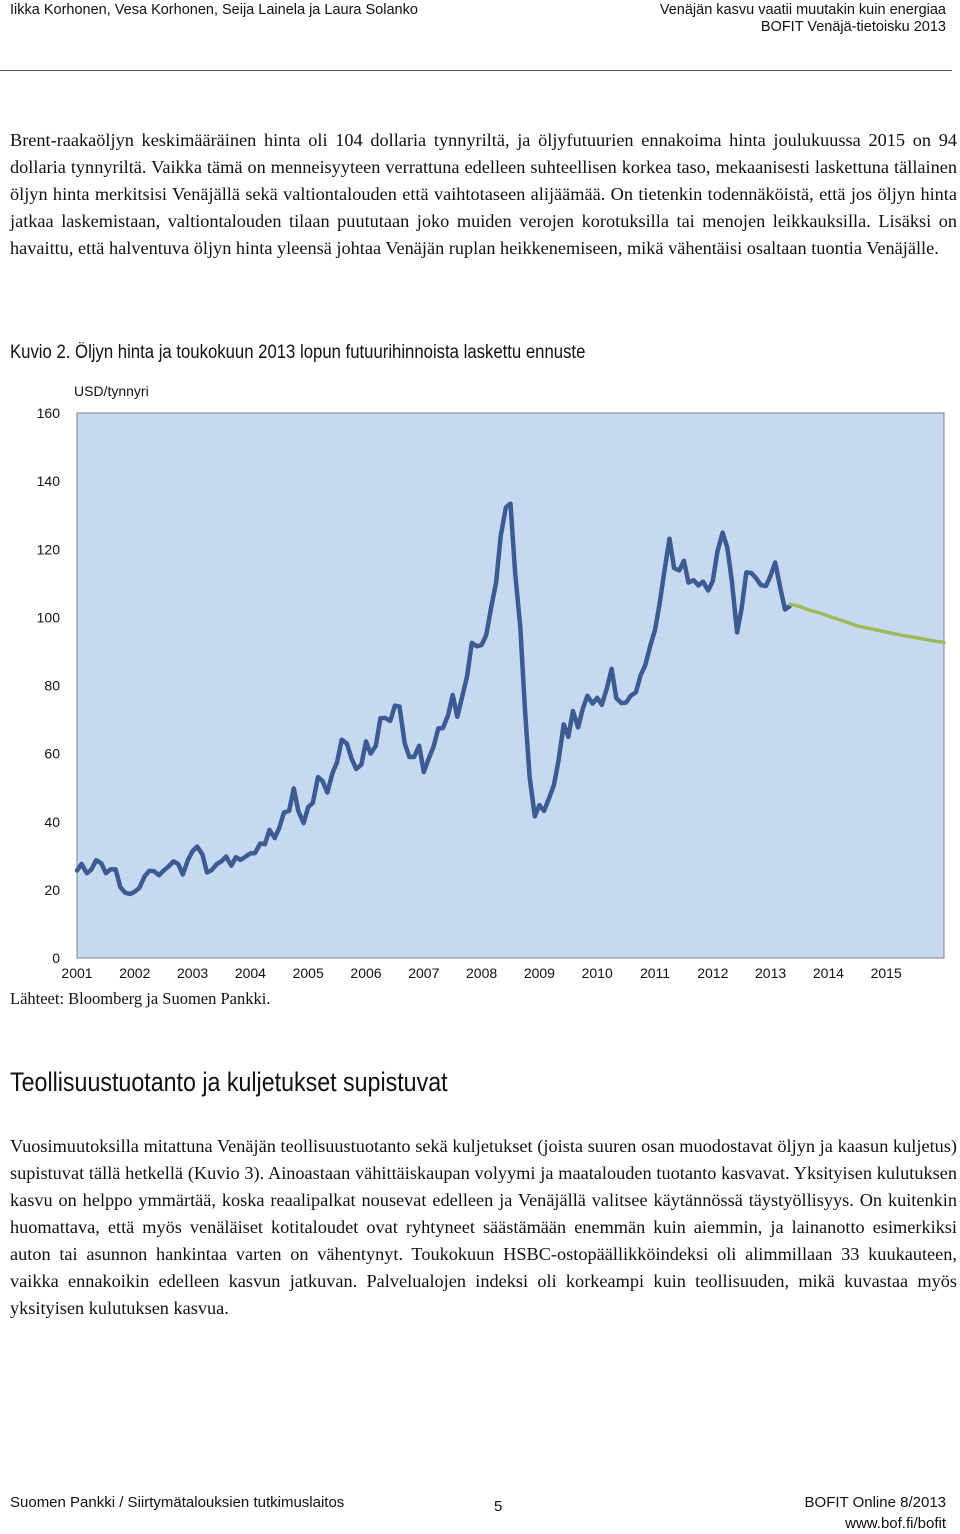  Describe the element at coordinates (192, 973) in the screenshot. I see `x-tick-label: 2003` at that location.